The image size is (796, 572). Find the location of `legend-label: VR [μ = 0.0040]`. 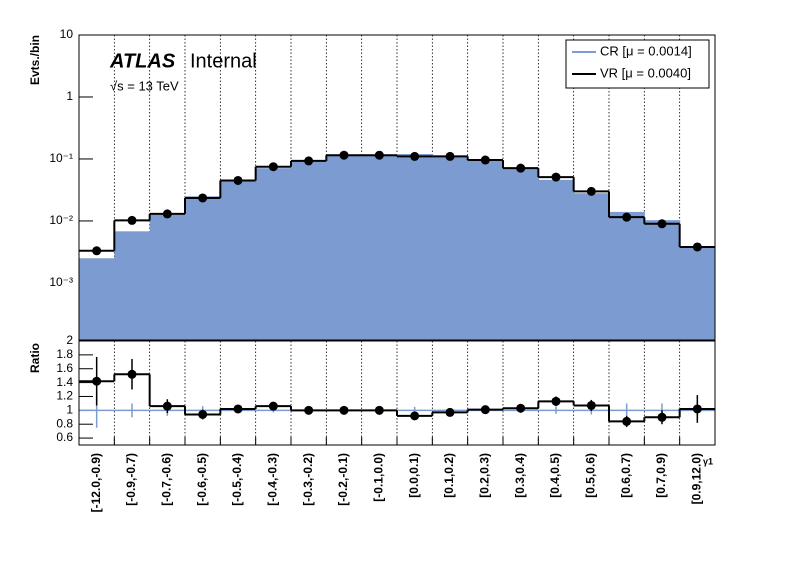

legend-label: VR [μ = 0.0040] is located at coordinates (645, 72).